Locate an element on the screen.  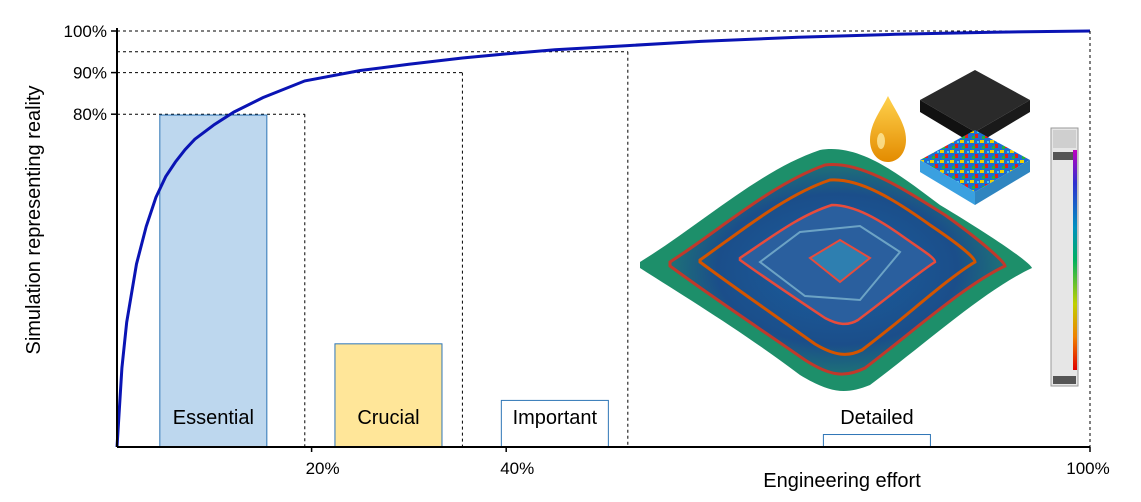
x-ticks: 20% 40% 100% is located at coordinates (708, 462).